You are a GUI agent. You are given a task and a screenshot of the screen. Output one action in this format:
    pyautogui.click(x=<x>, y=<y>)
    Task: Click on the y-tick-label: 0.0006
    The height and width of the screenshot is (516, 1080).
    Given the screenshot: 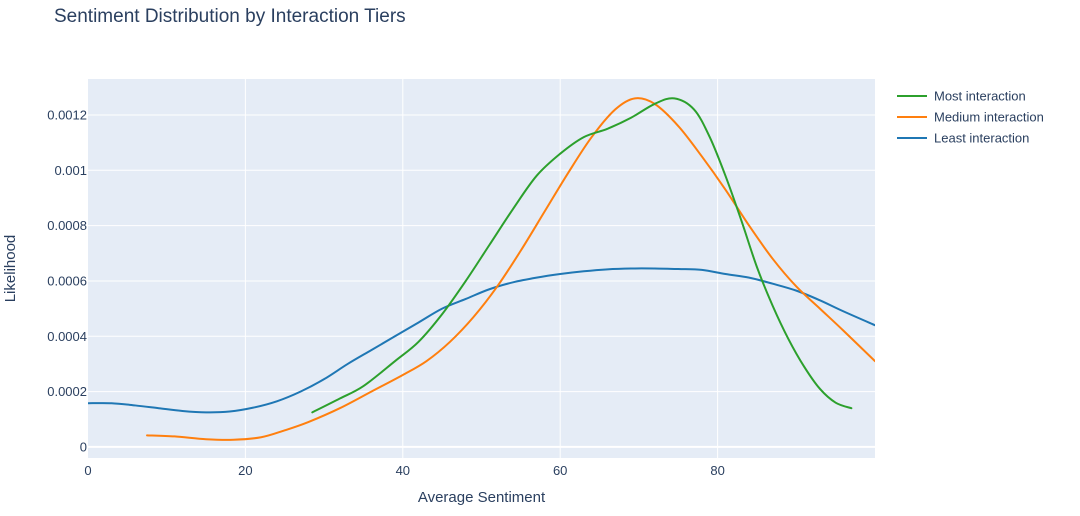 What is the action you would take?
    pyautogui.click(x=67, y=280)
    